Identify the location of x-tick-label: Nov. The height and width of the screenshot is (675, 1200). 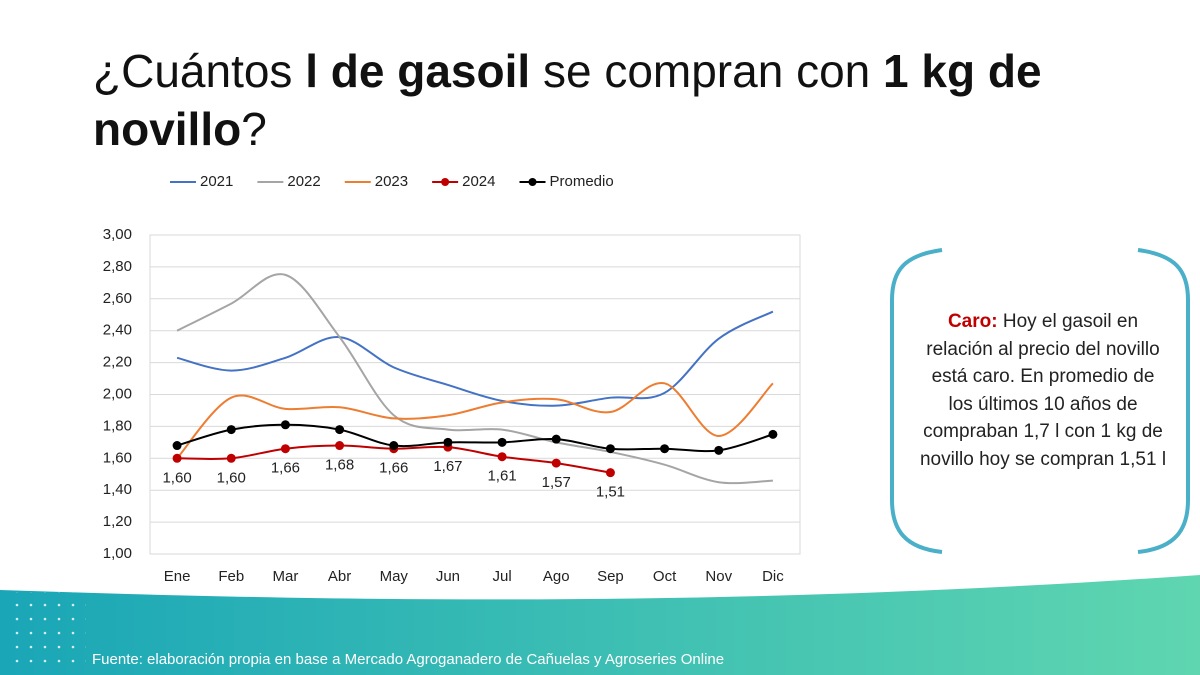
(718, 576).